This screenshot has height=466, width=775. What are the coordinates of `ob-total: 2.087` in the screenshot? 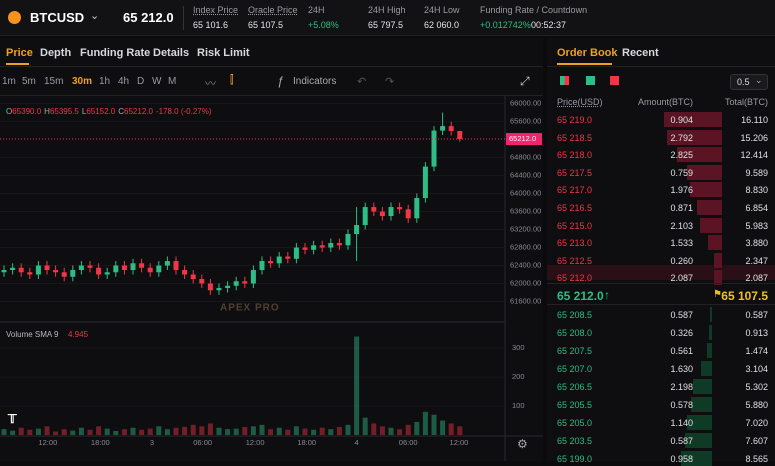 It's located at (756, 278).